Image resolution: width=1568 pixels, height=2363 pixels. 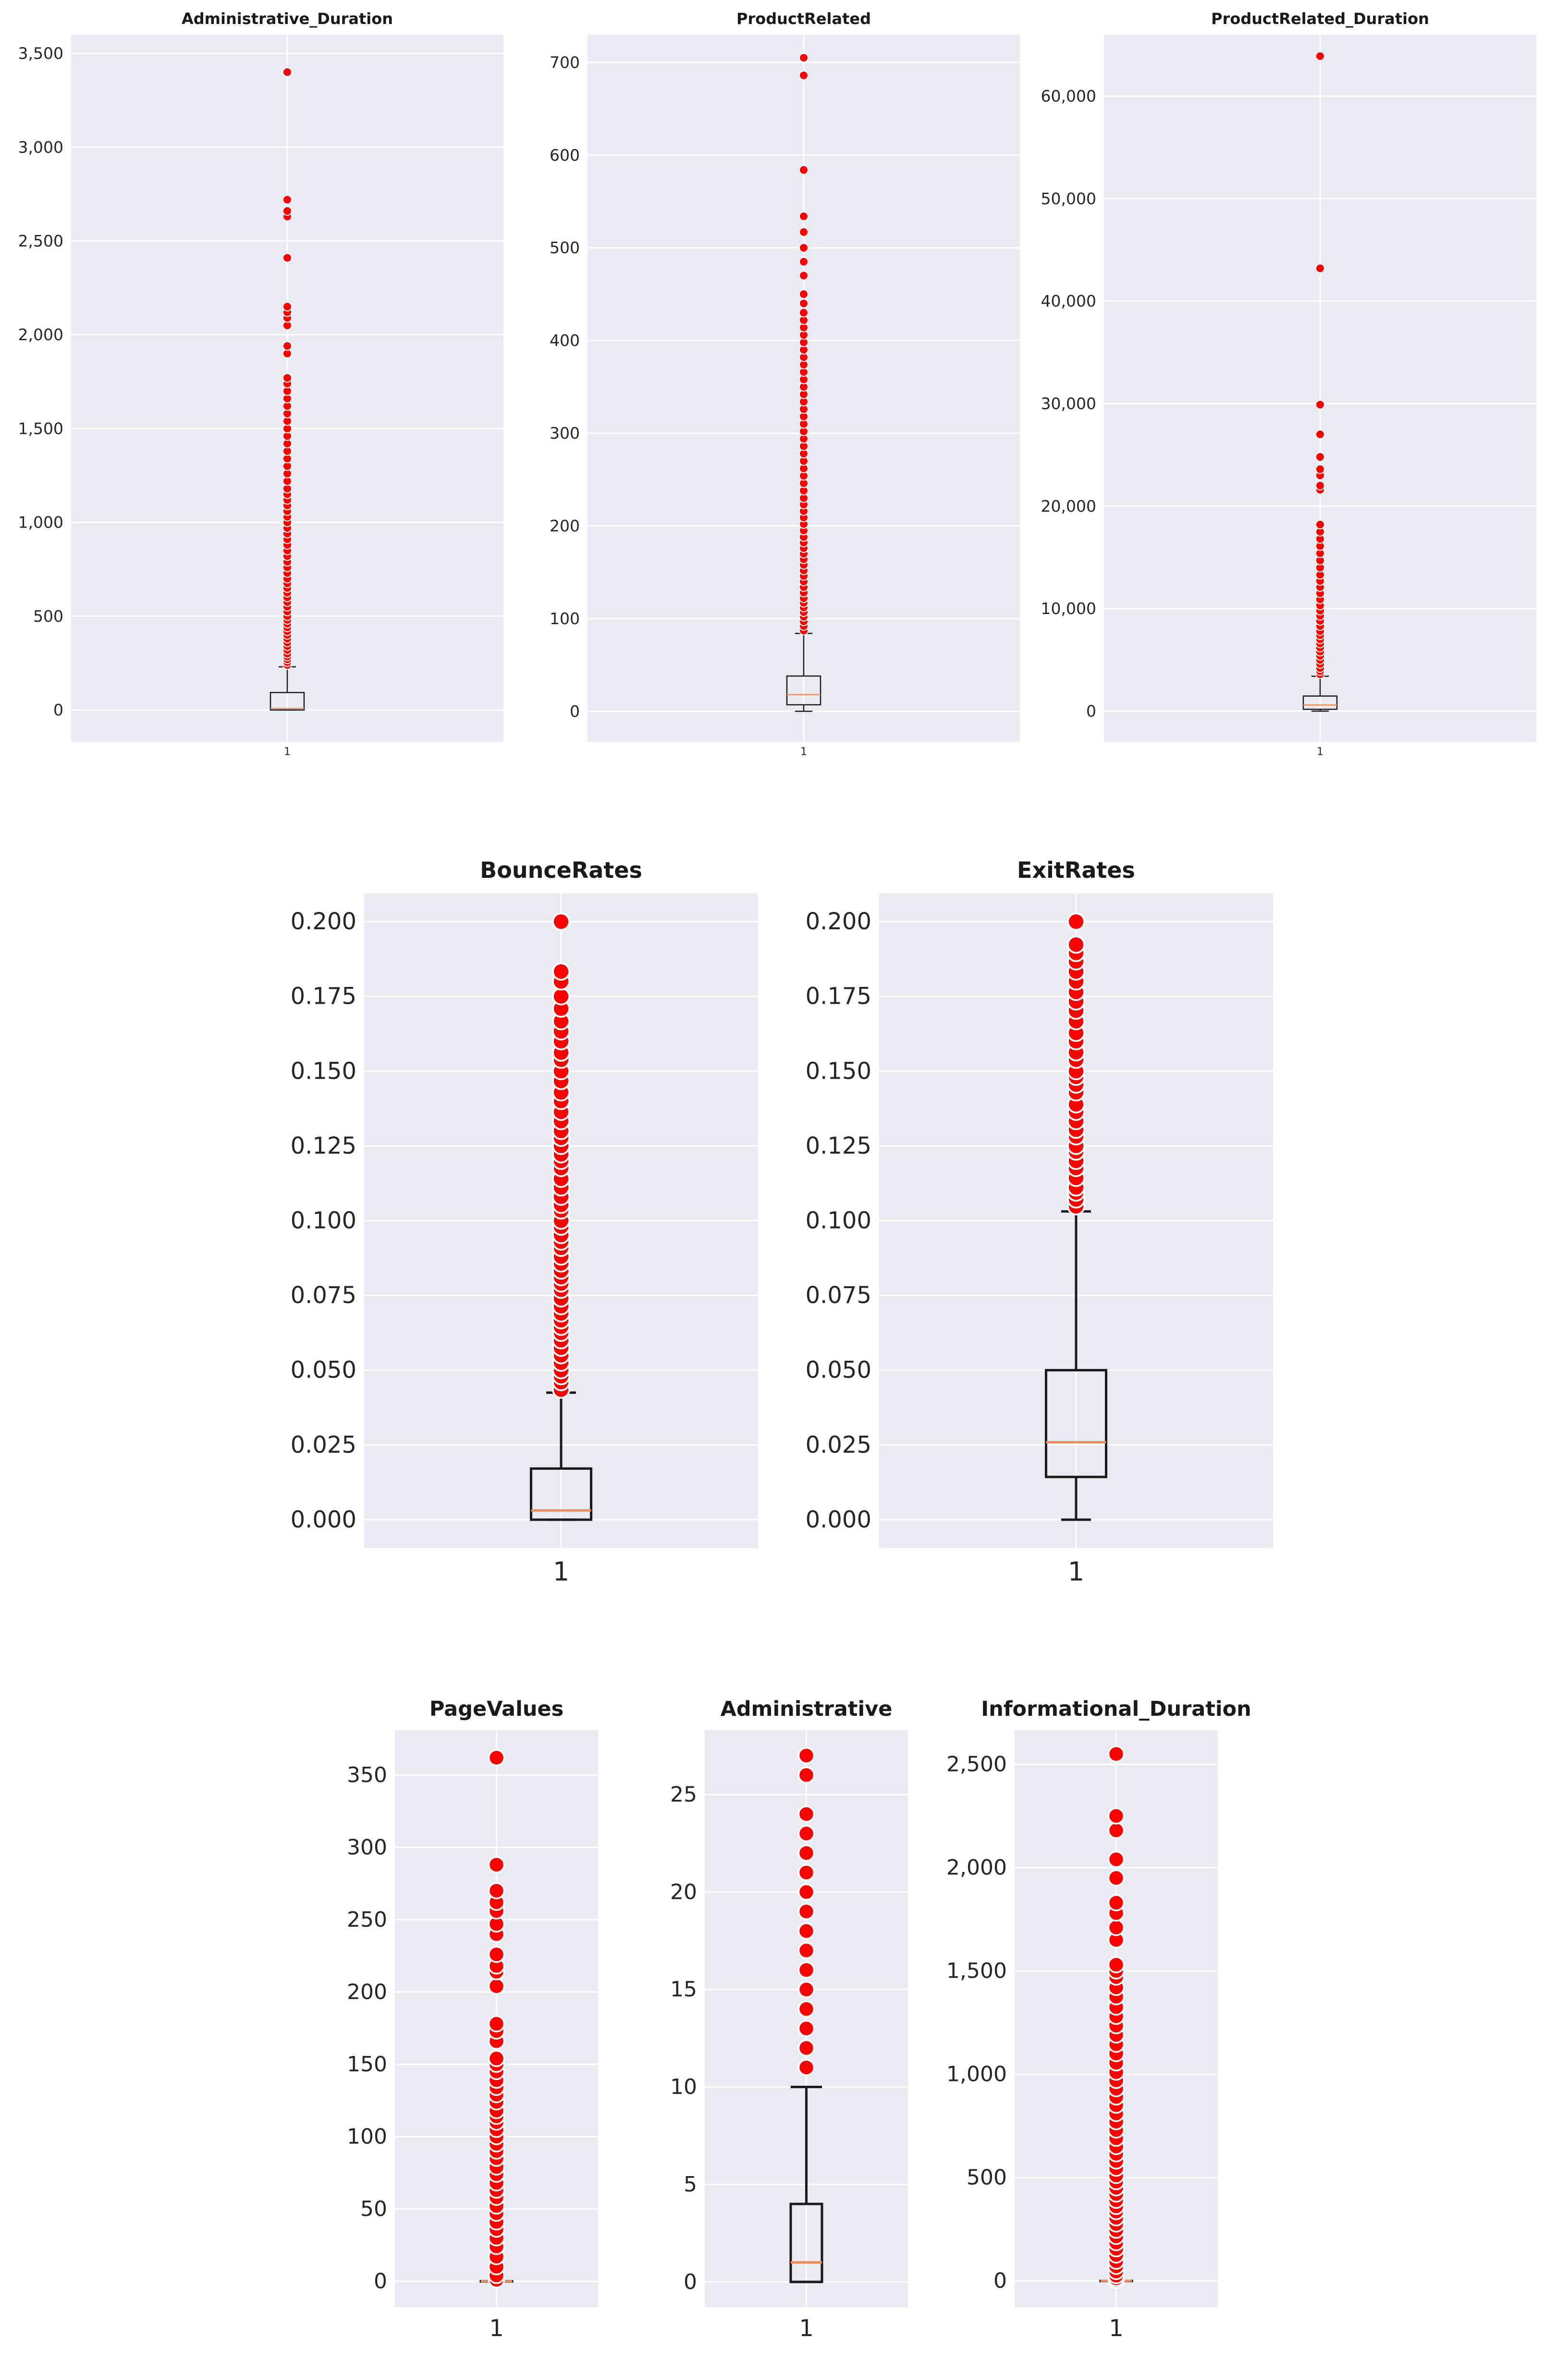 I want to click on chart-title: ExitRates, so click(x=1076, y=870).